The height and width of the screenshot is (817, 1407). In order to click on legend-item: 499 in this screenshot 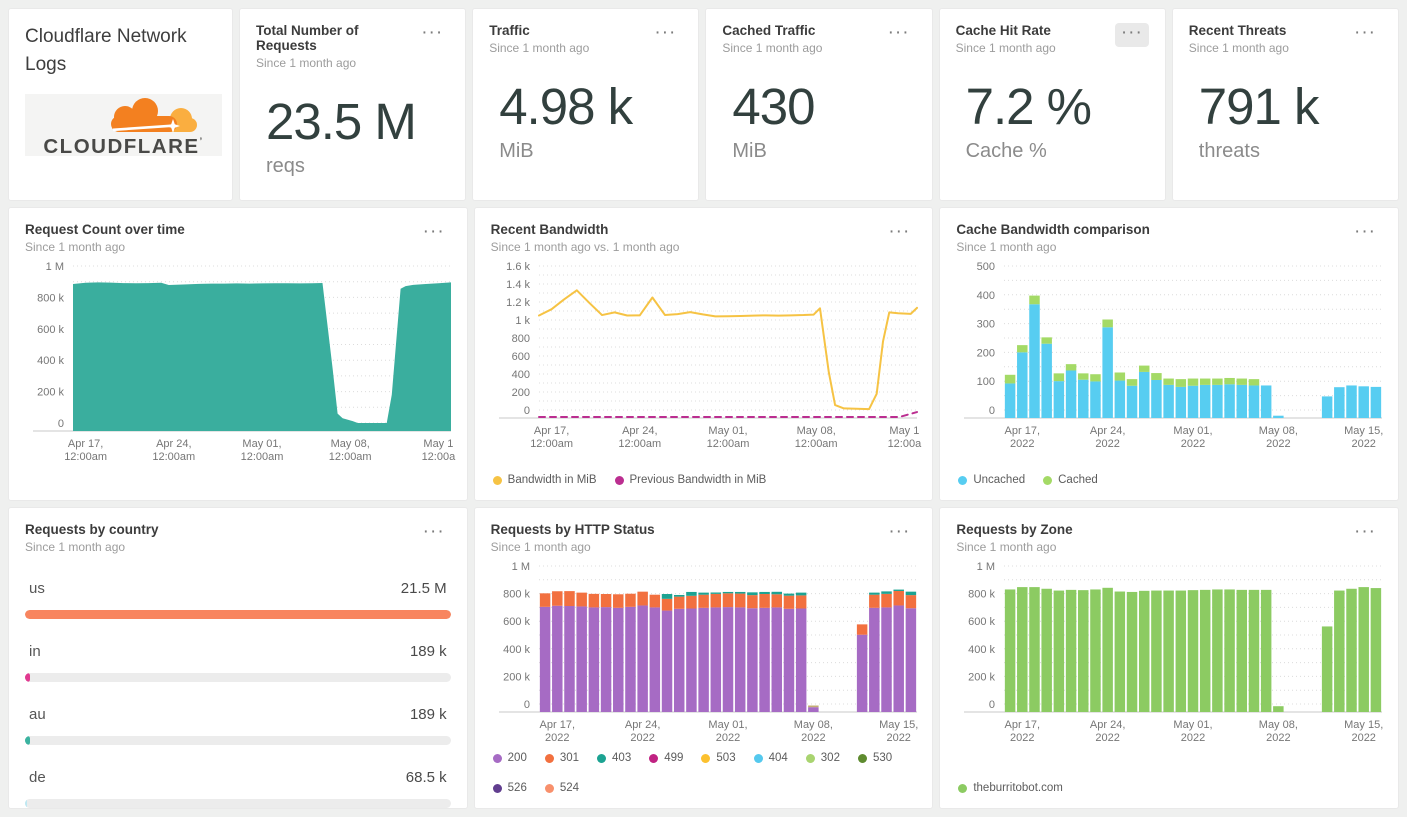, I will do `click(666, 758)`.